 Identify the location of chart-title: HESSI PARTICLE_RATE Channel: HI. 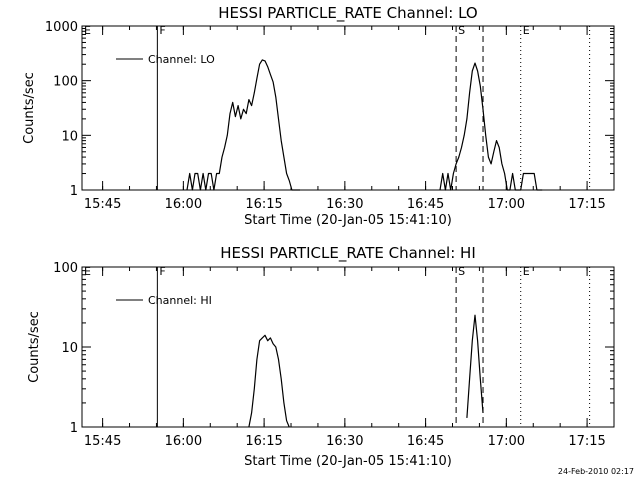
(348, 253).